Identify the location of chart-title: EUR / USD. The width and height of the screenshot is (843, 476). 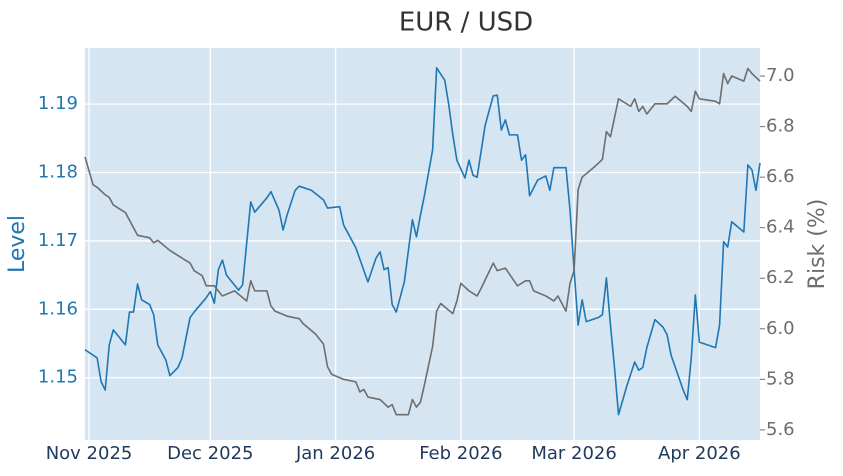
(466, 23).